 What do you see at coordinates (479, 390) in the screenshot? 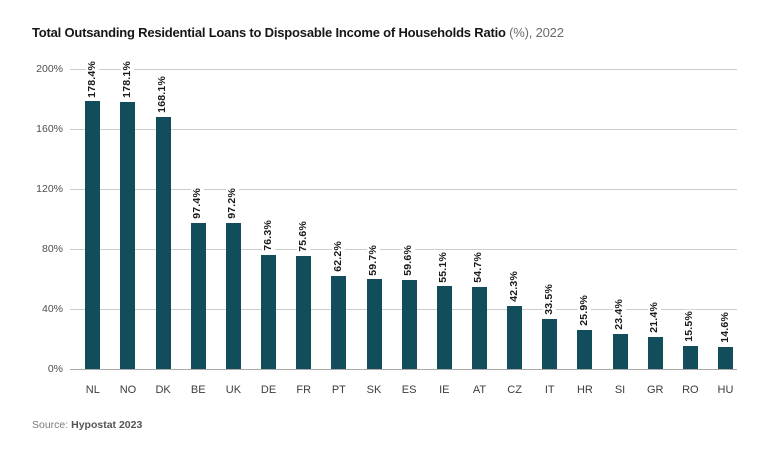
I see `x-axis-category-label-AT: AT` at bounding box center [479, 390].